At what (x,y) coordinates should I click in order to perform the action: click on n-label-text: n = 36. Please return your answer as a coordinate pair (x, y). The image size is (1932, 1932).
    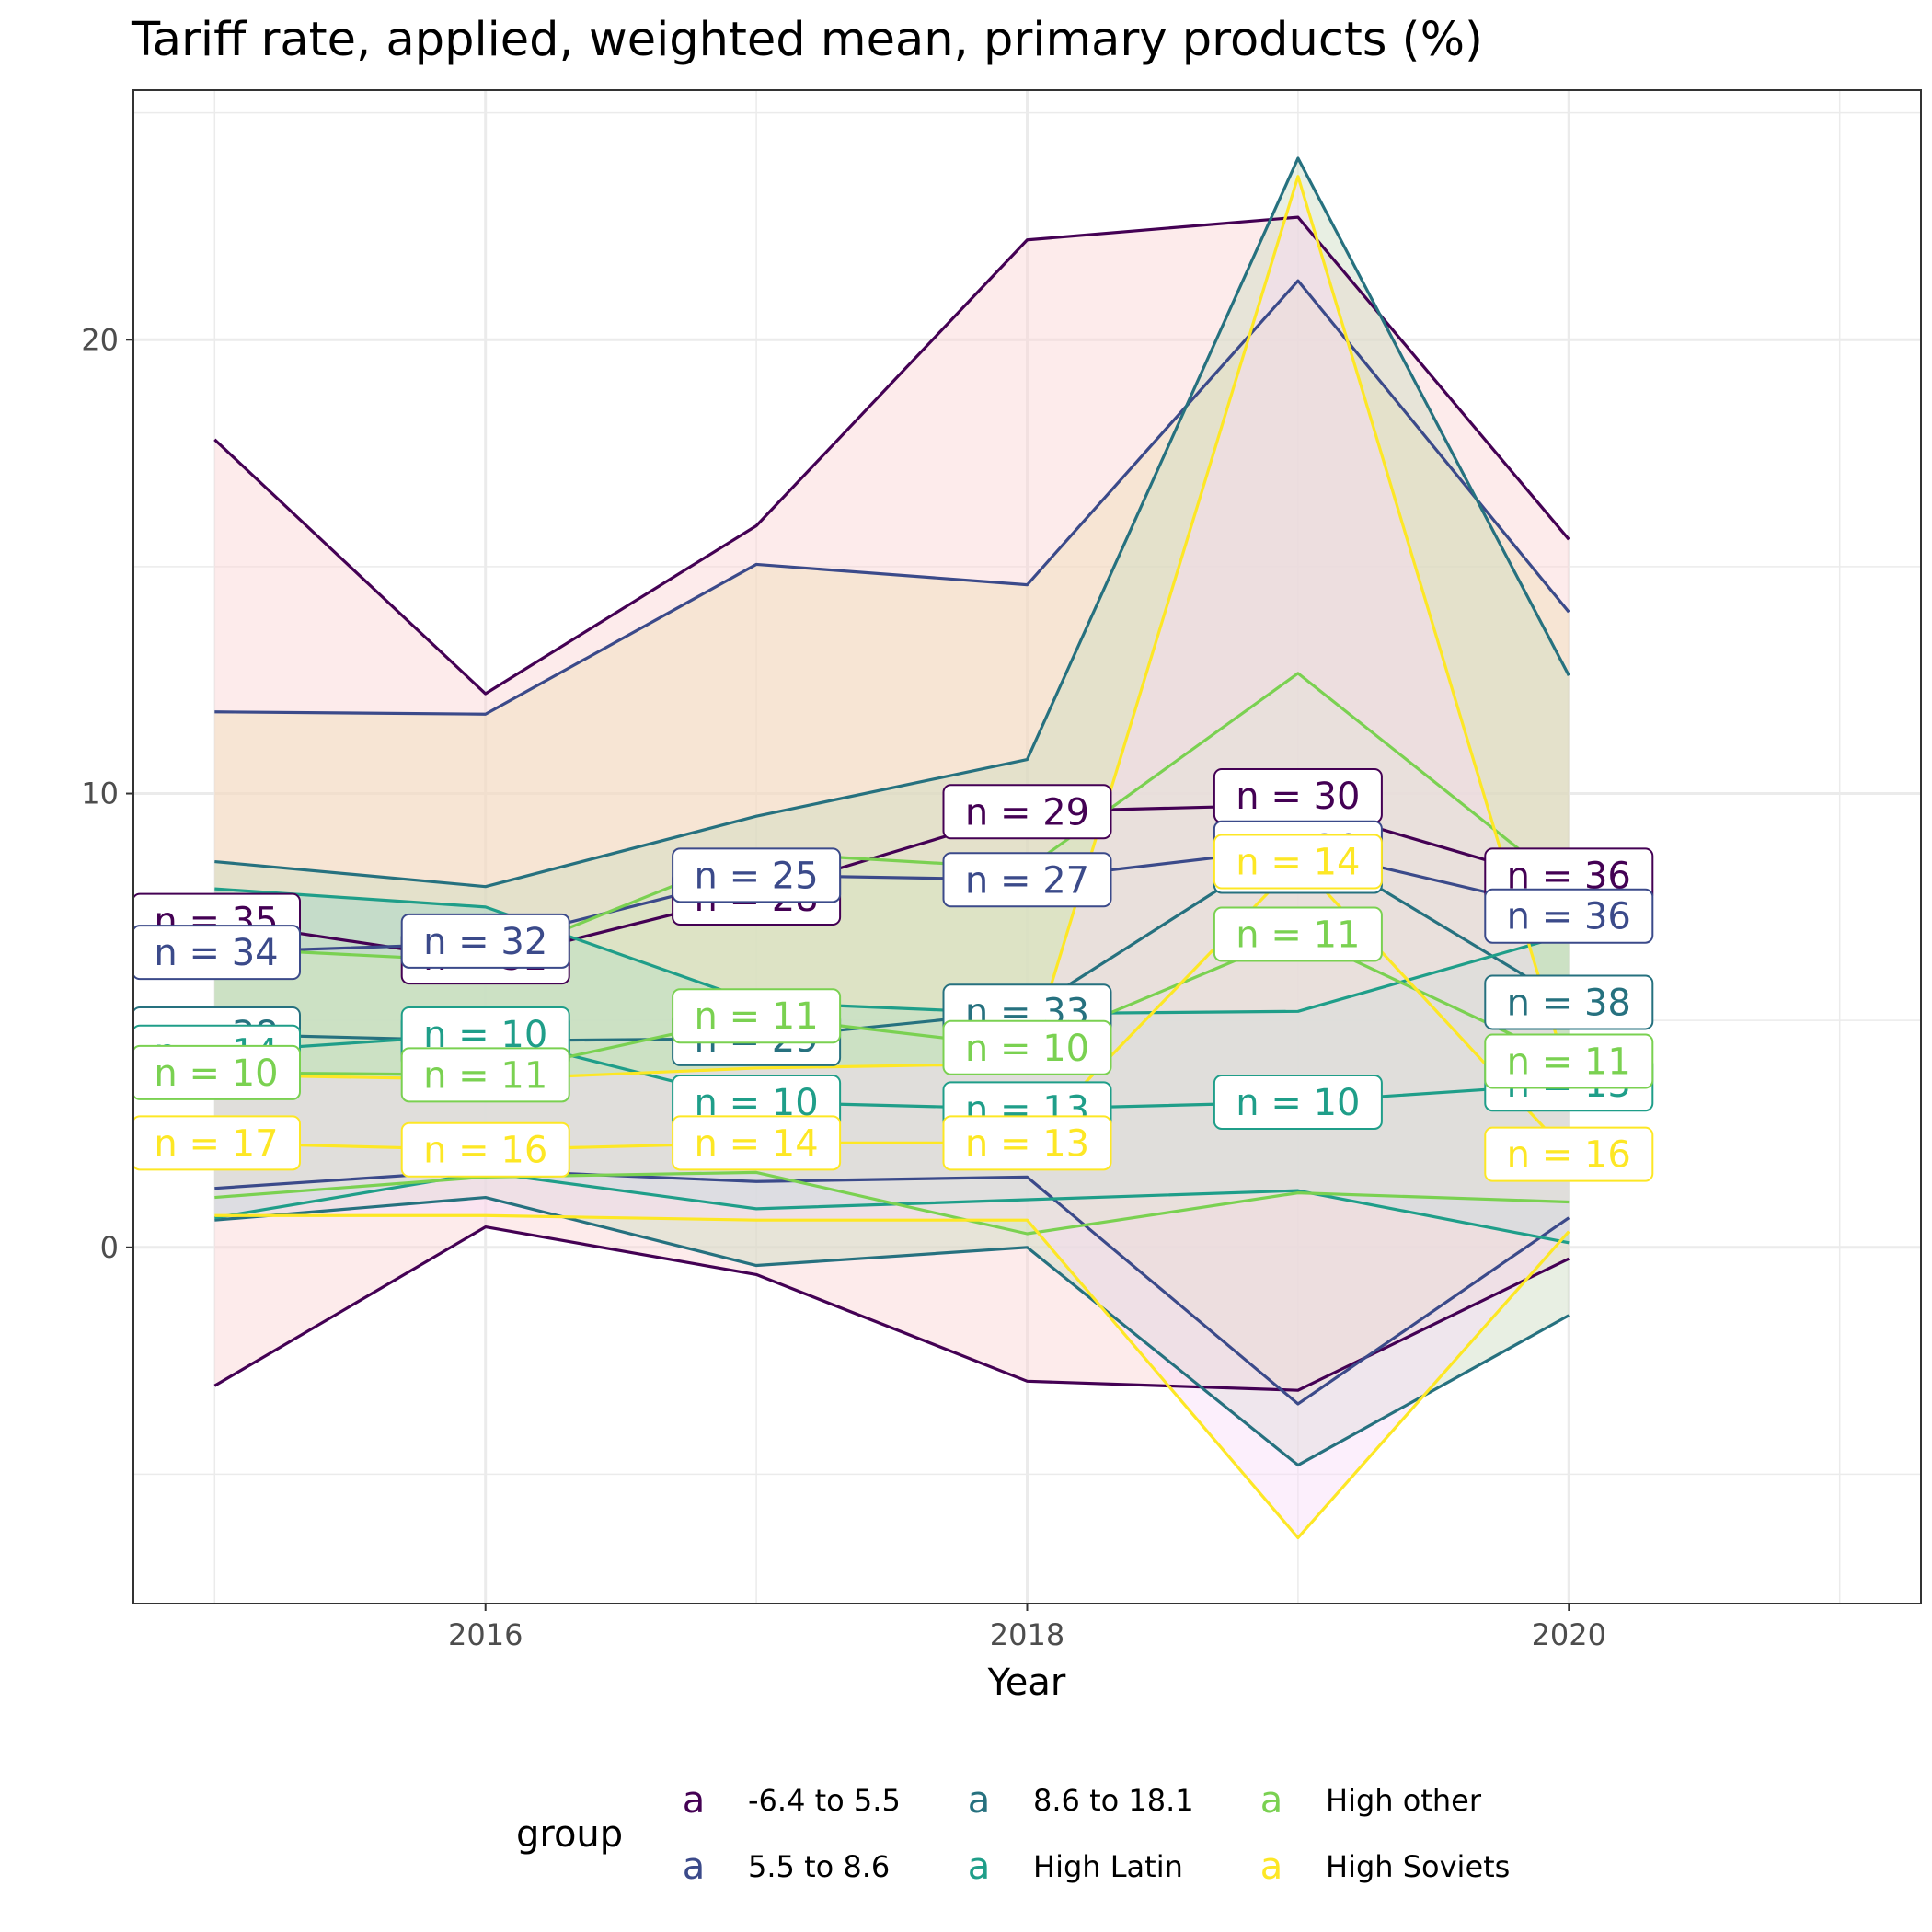
    Looking at the image, I should click on (1569, 917).